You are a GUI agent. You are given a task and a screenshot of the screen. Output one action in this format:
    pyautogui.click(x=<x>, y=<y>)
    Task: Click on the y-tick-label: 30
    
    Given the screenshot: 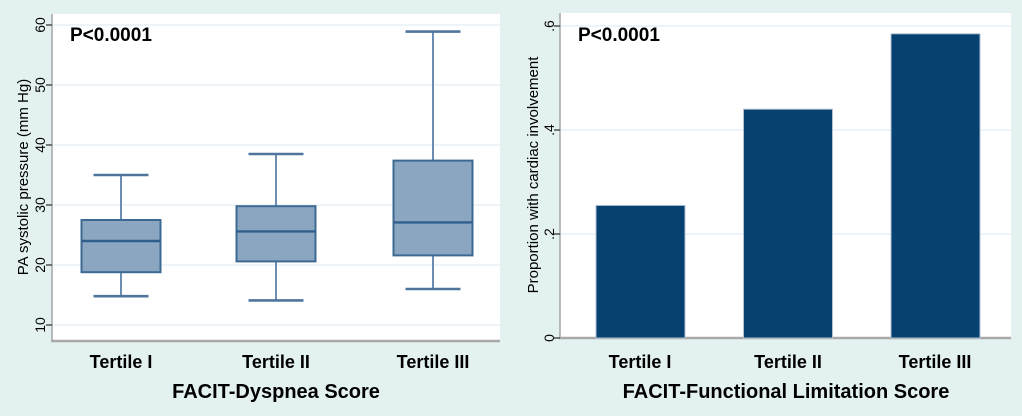 What is the action you would take?
    pyautogui.click(x=40, y=205)
    